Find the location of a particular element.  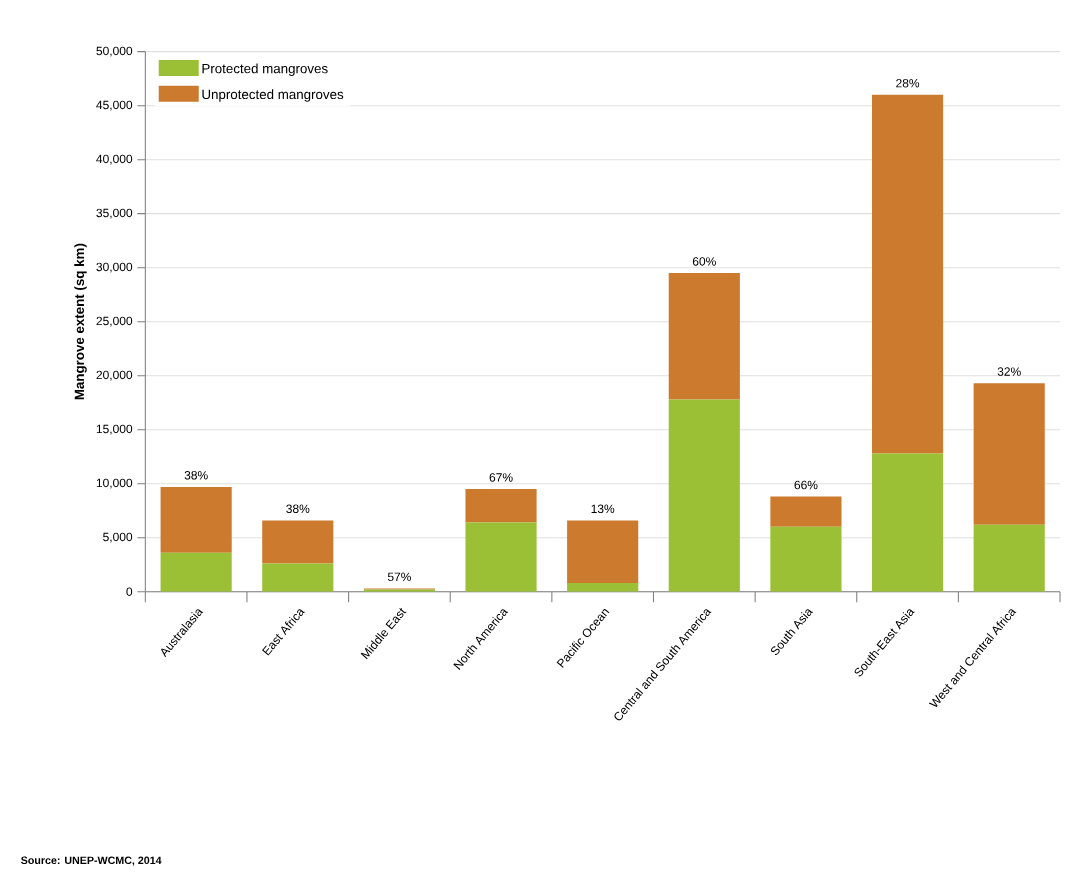

source-note: Source: UNEP-WCMC, 2014 is located at coordinates (91, 861).